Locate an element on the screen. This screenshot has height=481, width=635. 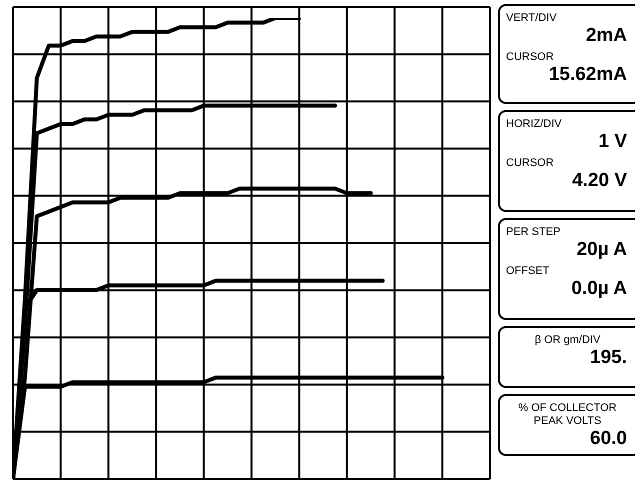
text: 20µ A is located at coordinates (602, 250).